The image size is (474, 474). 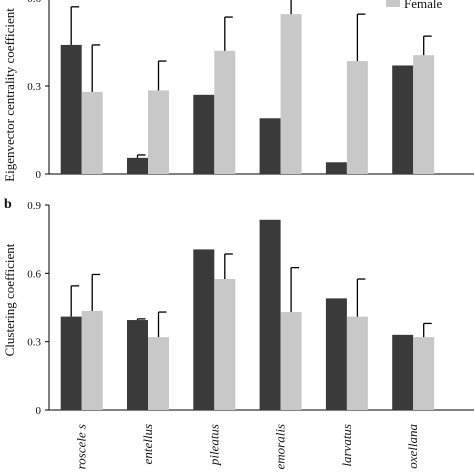 I want to click on y-axis-label-bottom: Clustering coefficient, so click(x=9, y=299).